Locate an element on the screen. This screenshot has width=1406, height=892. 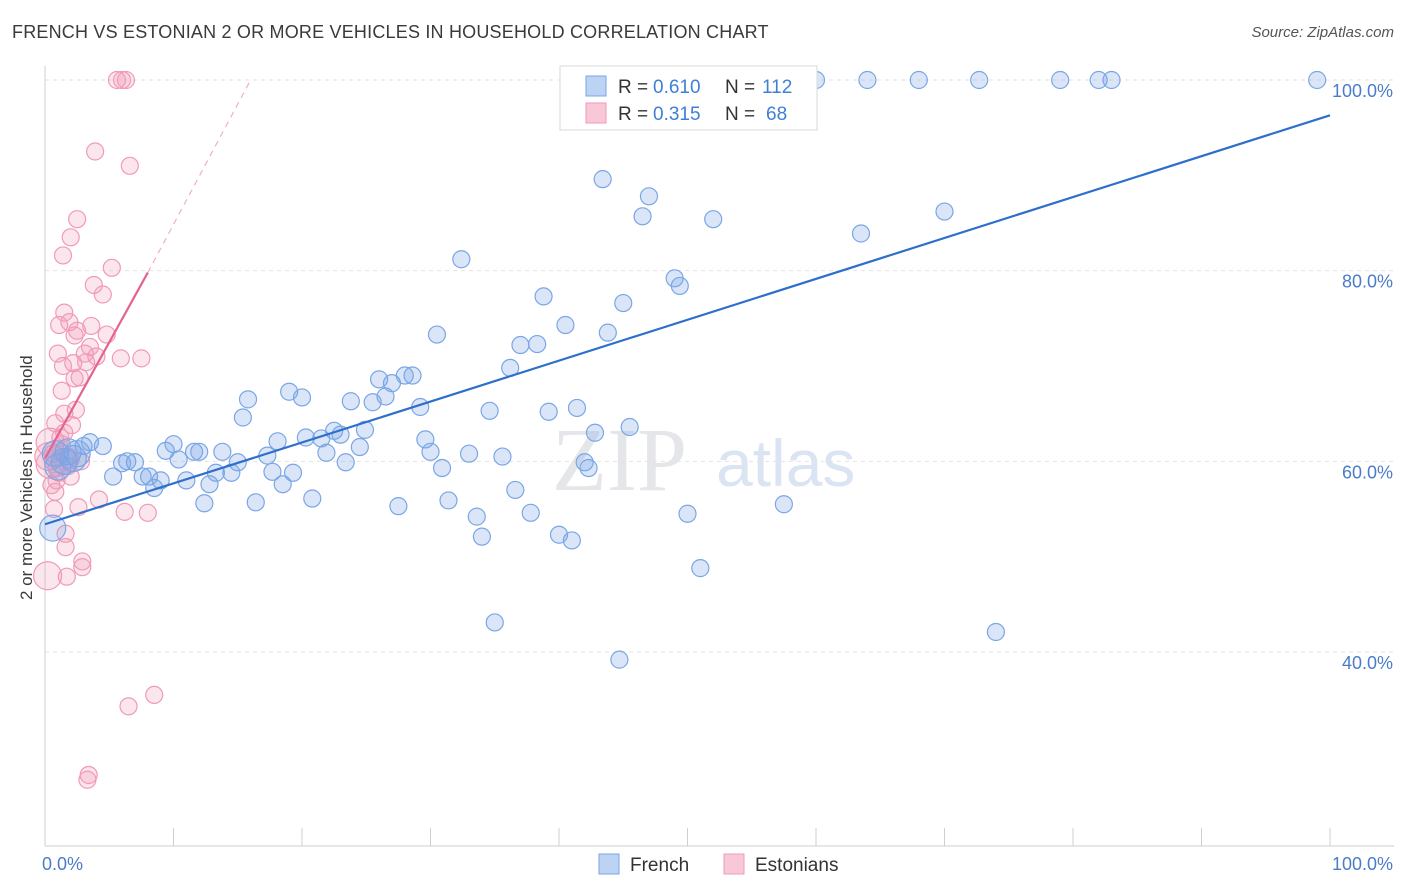
bottom-legend: French Estonians is located at coordinates (718, 864).